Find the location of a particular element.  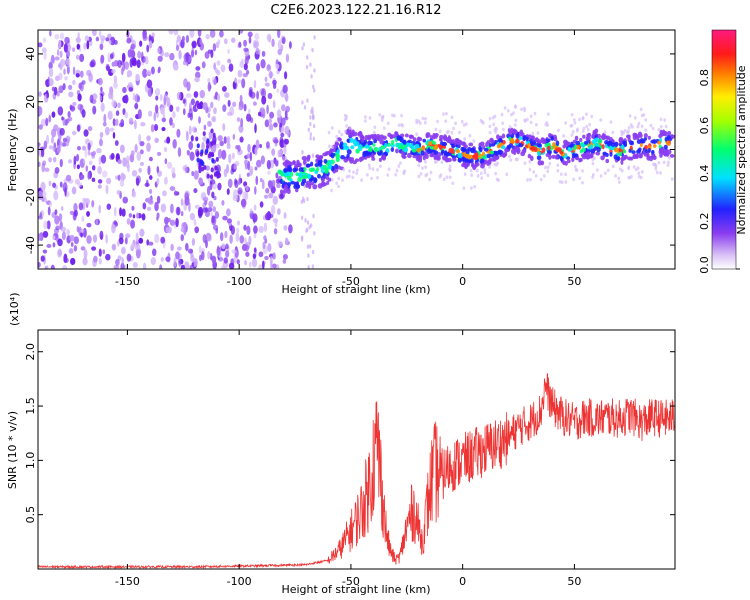

snr-x-tick-label: -150 is located at coordinates (127, 581).